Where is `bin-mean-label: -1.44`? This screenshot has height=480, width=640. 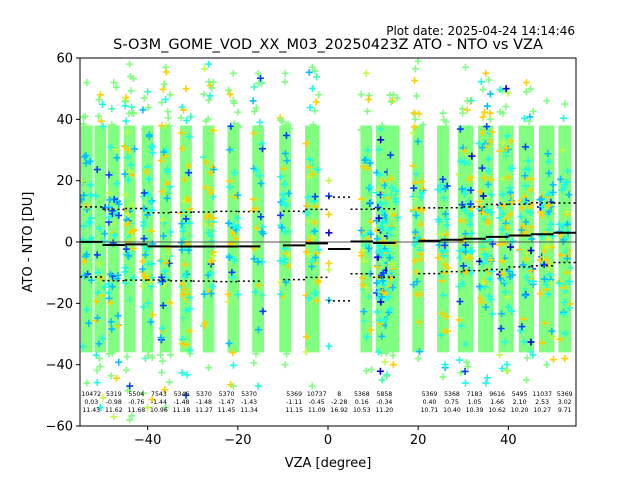 bin-mean-label: -1.44 is located at coordinates (159, 402).